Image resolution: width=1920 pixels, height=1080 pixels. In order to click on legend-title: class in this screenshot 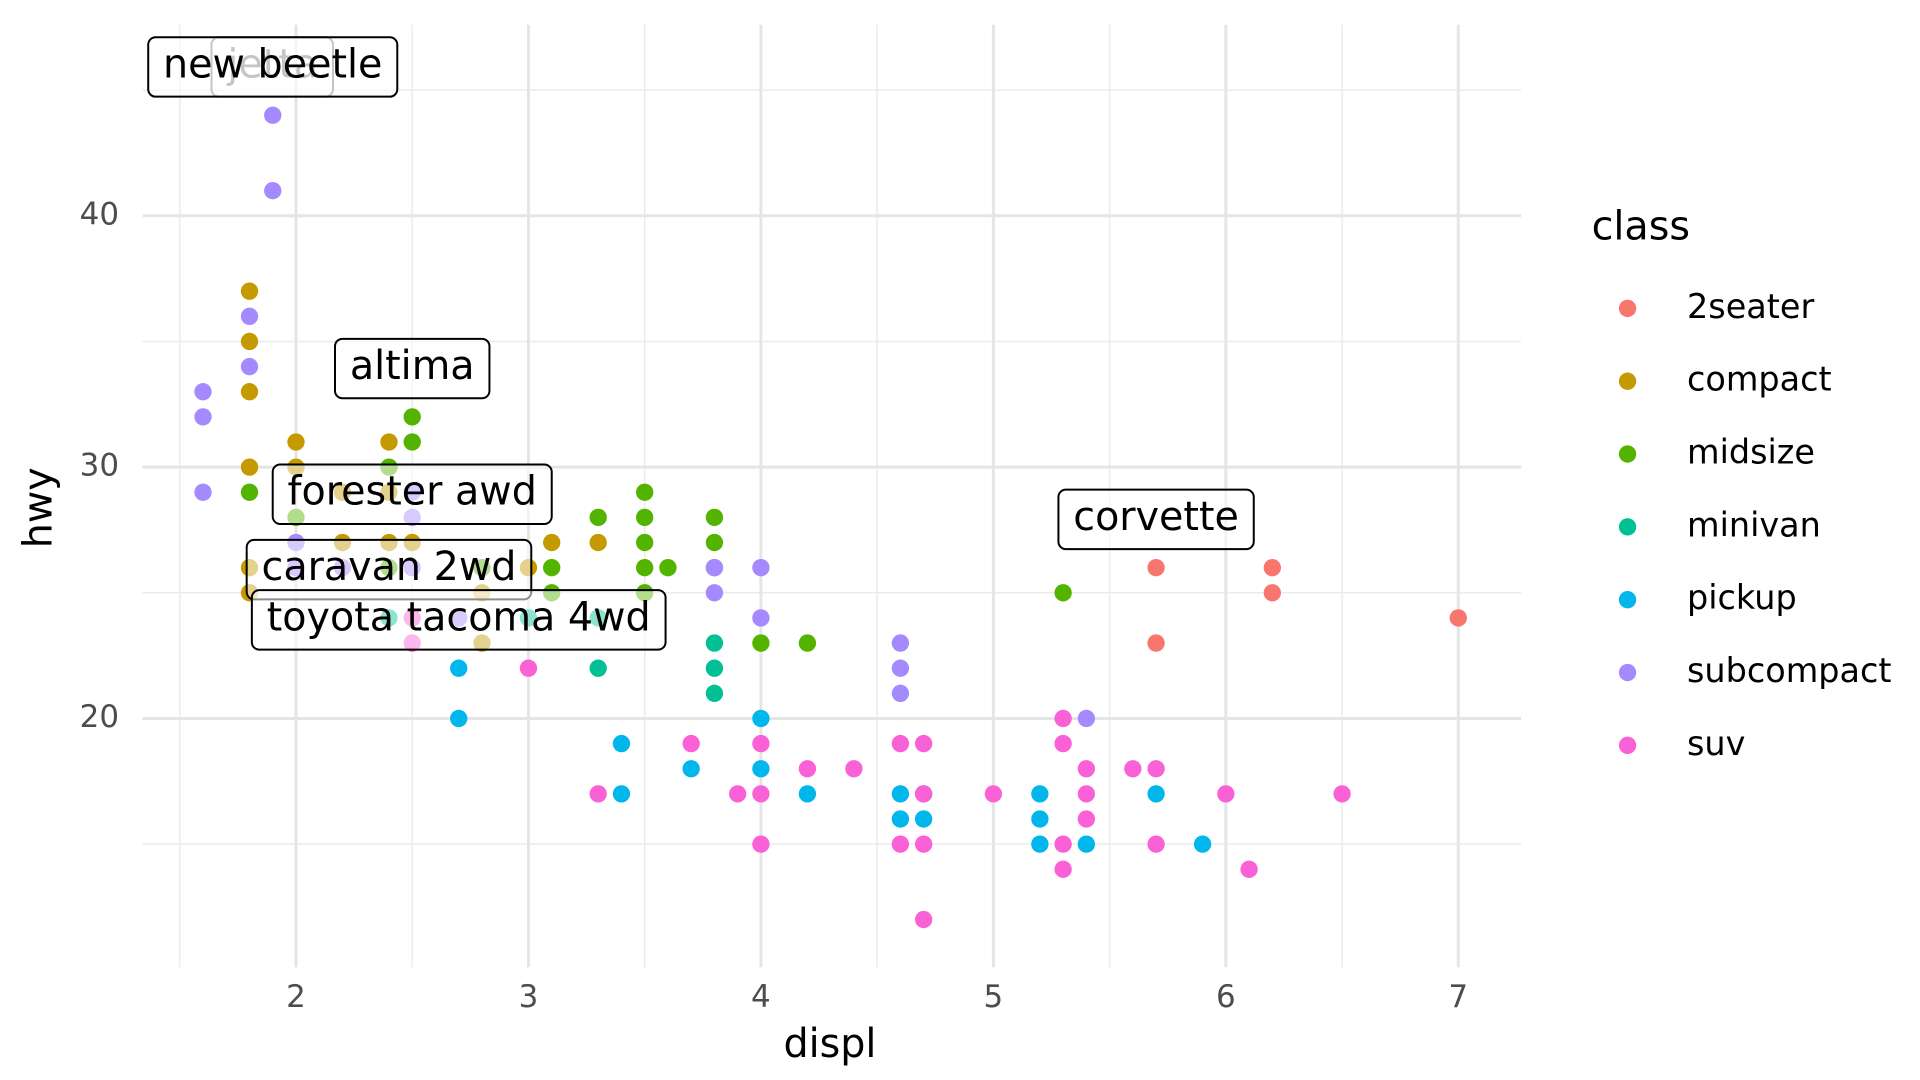, I will do `click(1641, 227)`.